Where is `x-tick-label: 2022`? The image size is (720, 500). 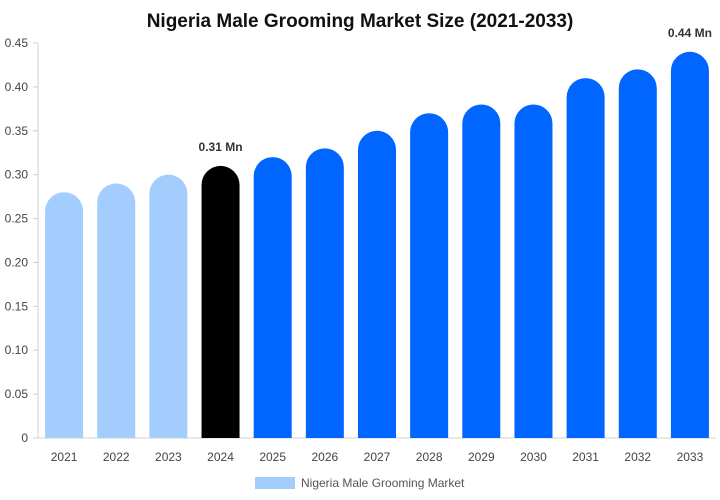
x-tick-label: 2022 is located at coordinates (116, 457).